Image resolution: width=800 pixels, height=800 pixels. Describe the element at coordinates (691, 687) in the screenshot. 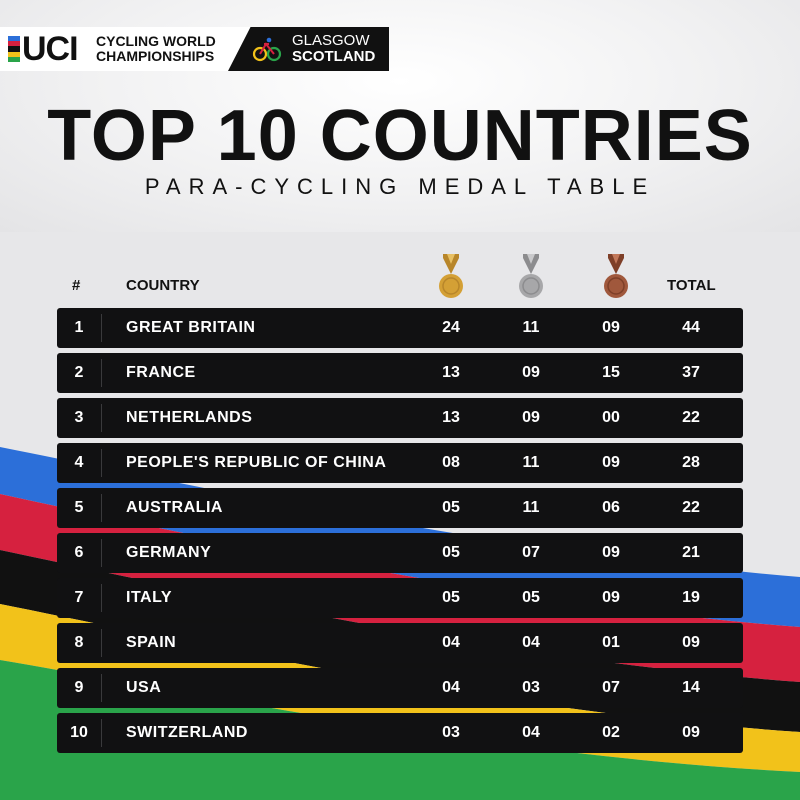

I see `total-count-cell: 14` at that location.